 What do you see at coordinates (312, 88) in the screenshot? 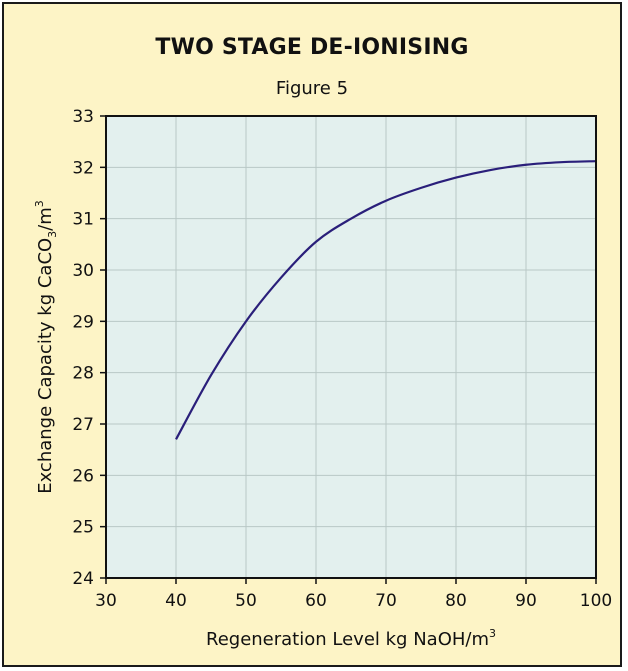
I see `chart-subtitle: Figure 5` at bounding box center [312, 88].